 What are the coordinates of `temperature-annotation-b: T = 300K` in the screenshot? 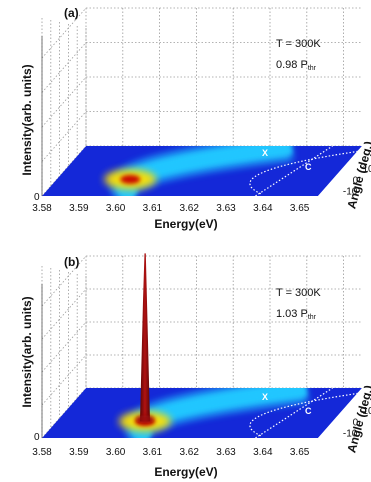 It's located at (298, 293).